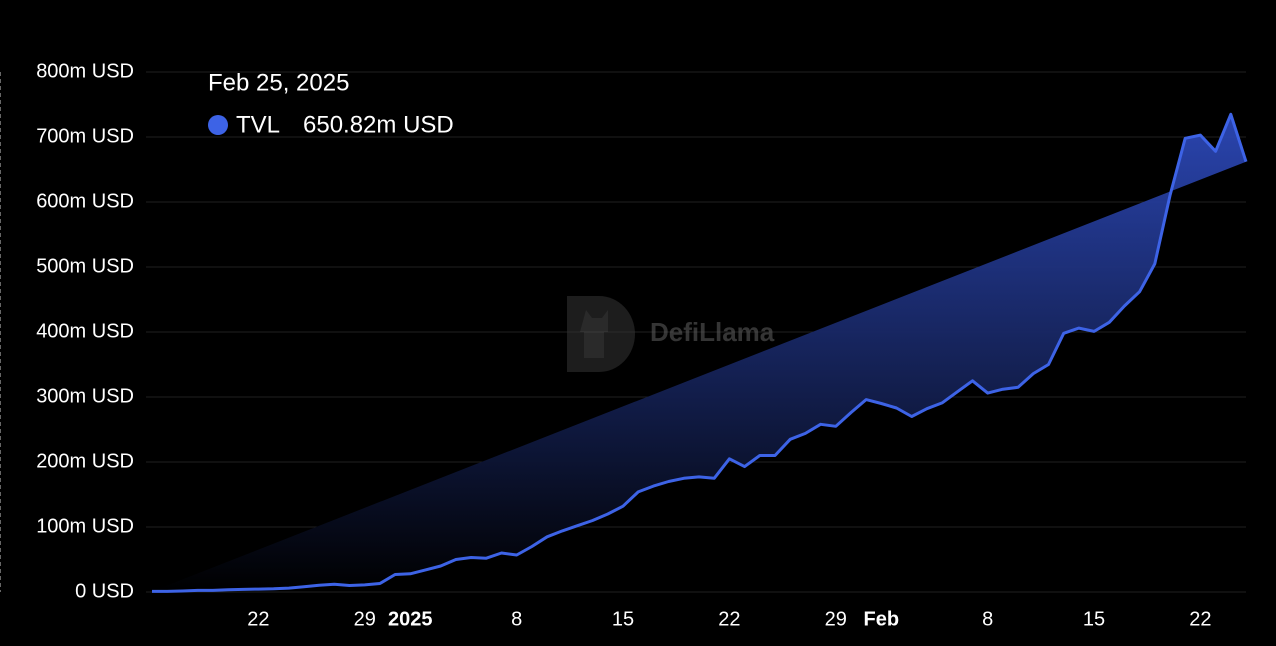  What do you see at coordinates (594, 334) in the screenshot?
I see `watermark-llama` at bounding box center [594, 334].